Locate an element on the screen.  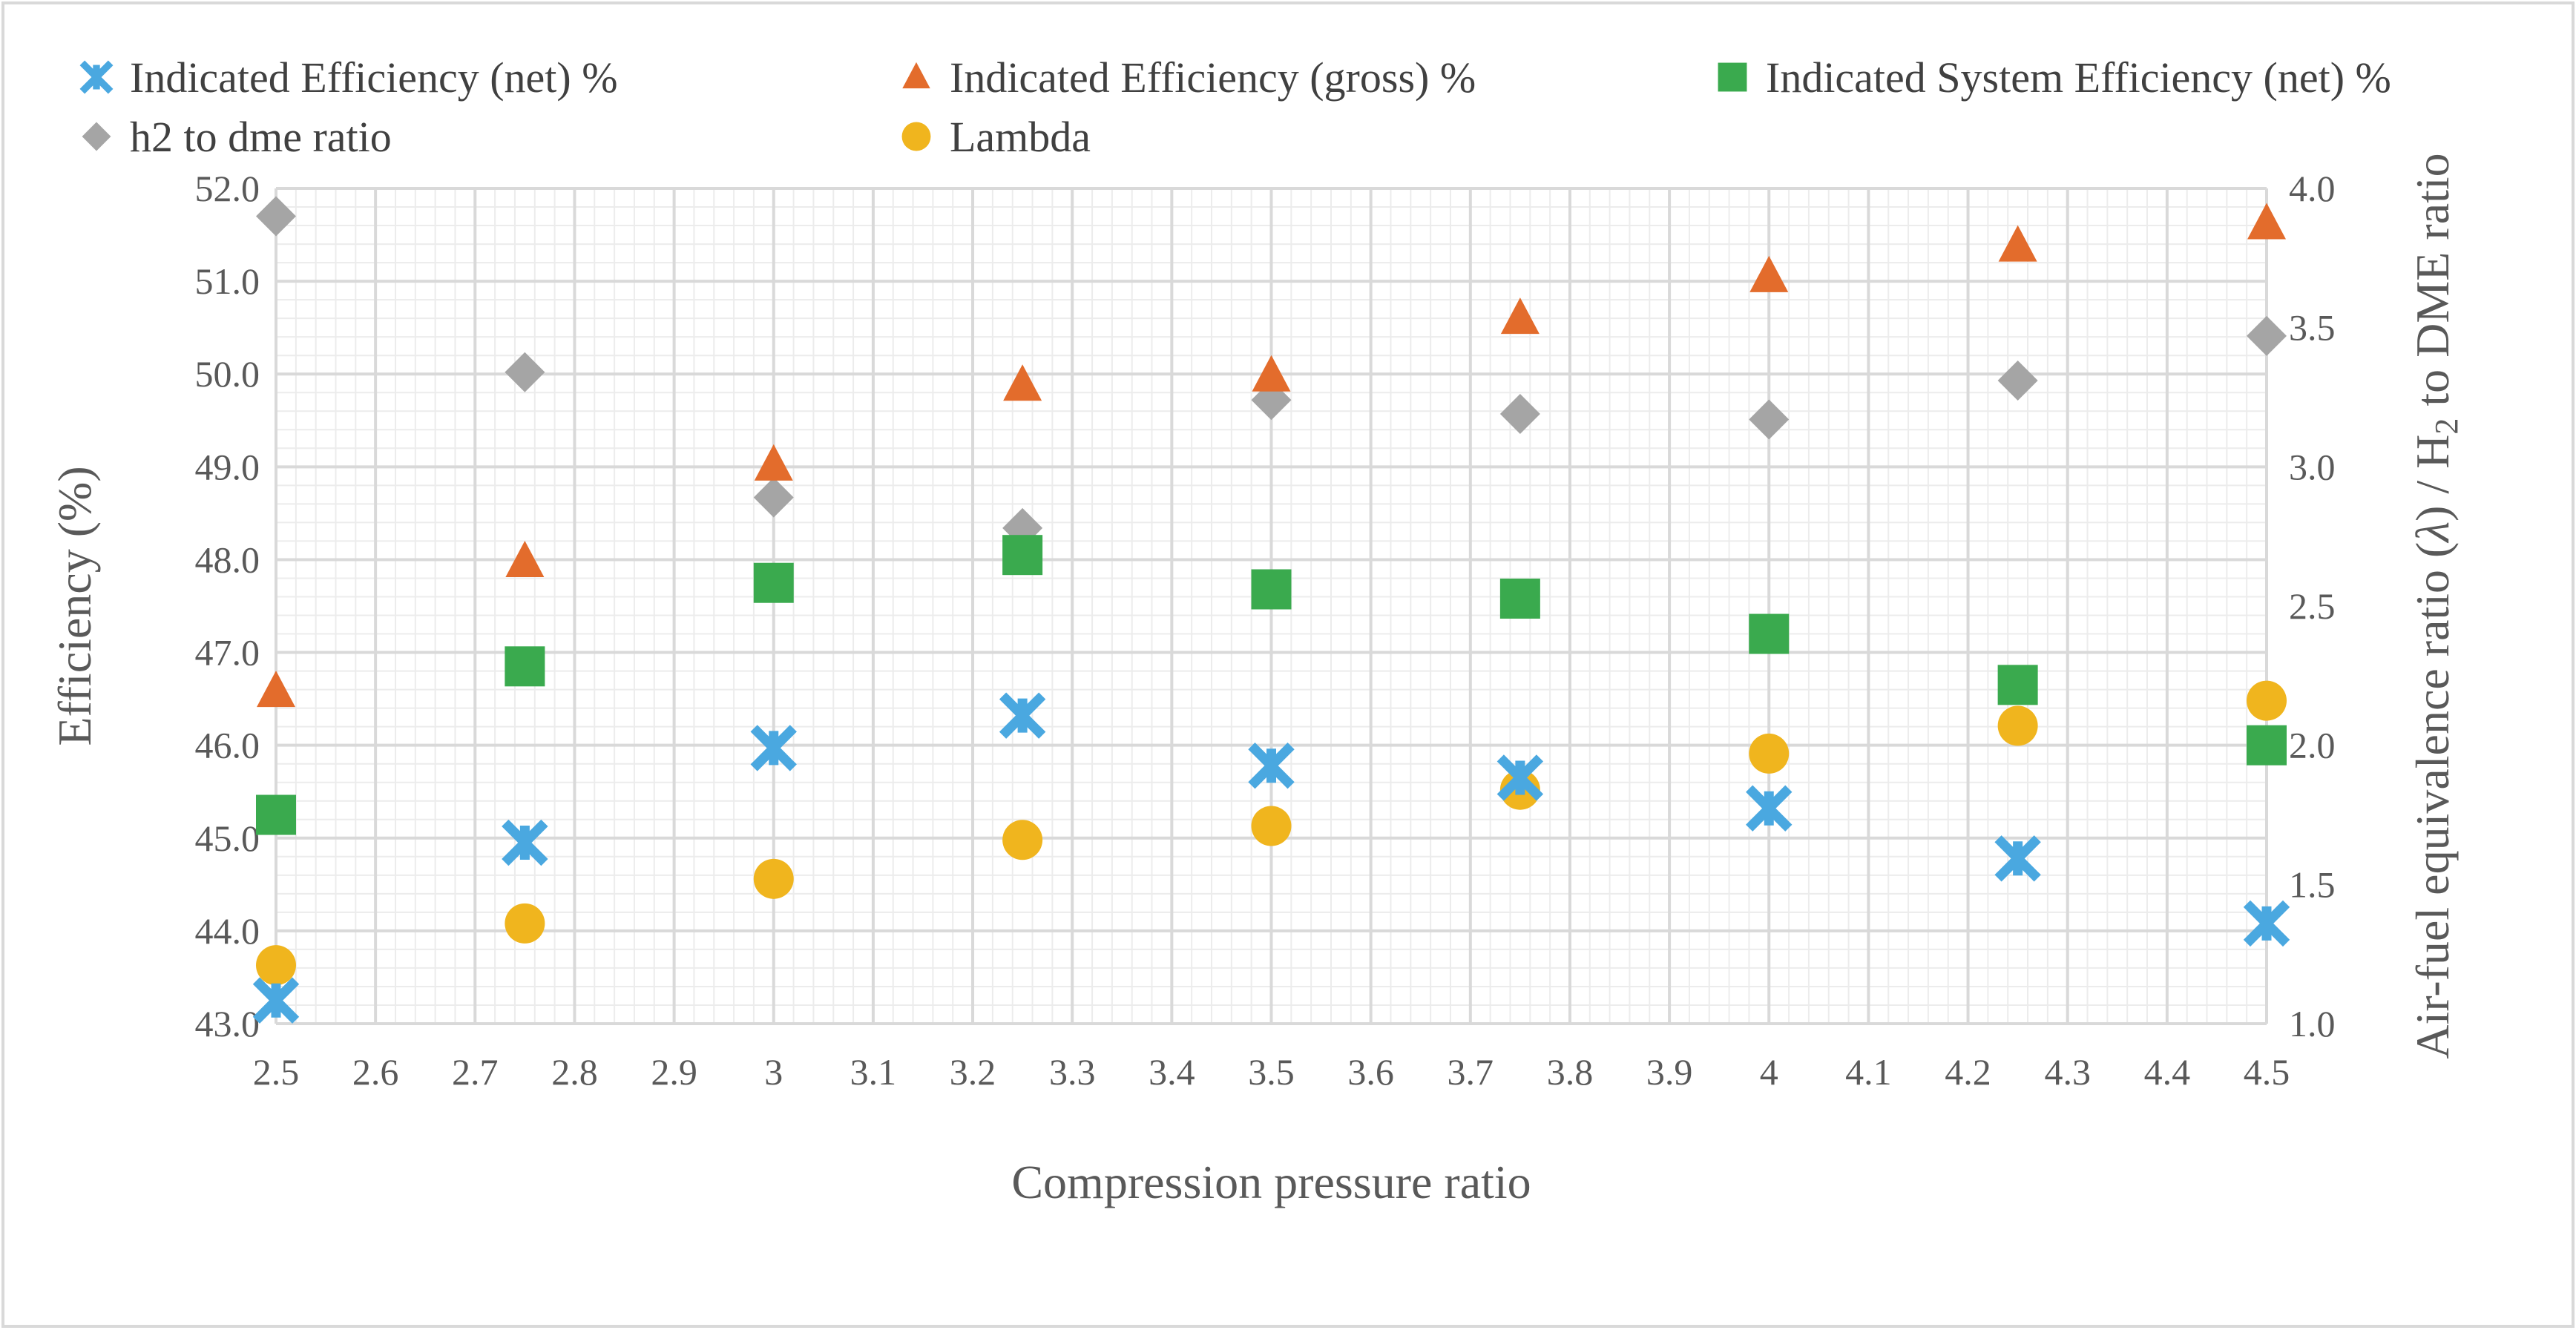
x-tick-label: 3.1 is located at coordinates (873, 1072).